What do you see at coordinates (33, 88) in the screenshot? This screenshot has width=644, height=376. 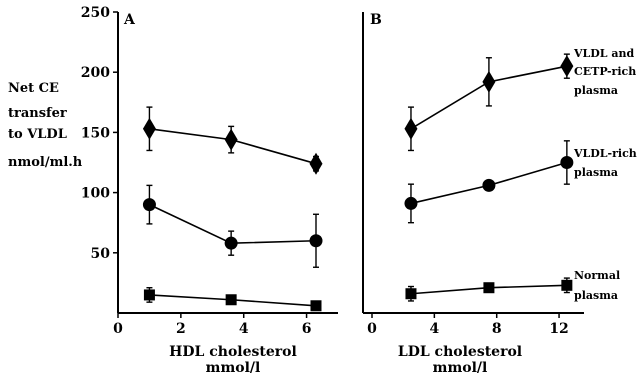 I see `y-axis-title-line-1: Net CE` at bounding box center [33, 88].